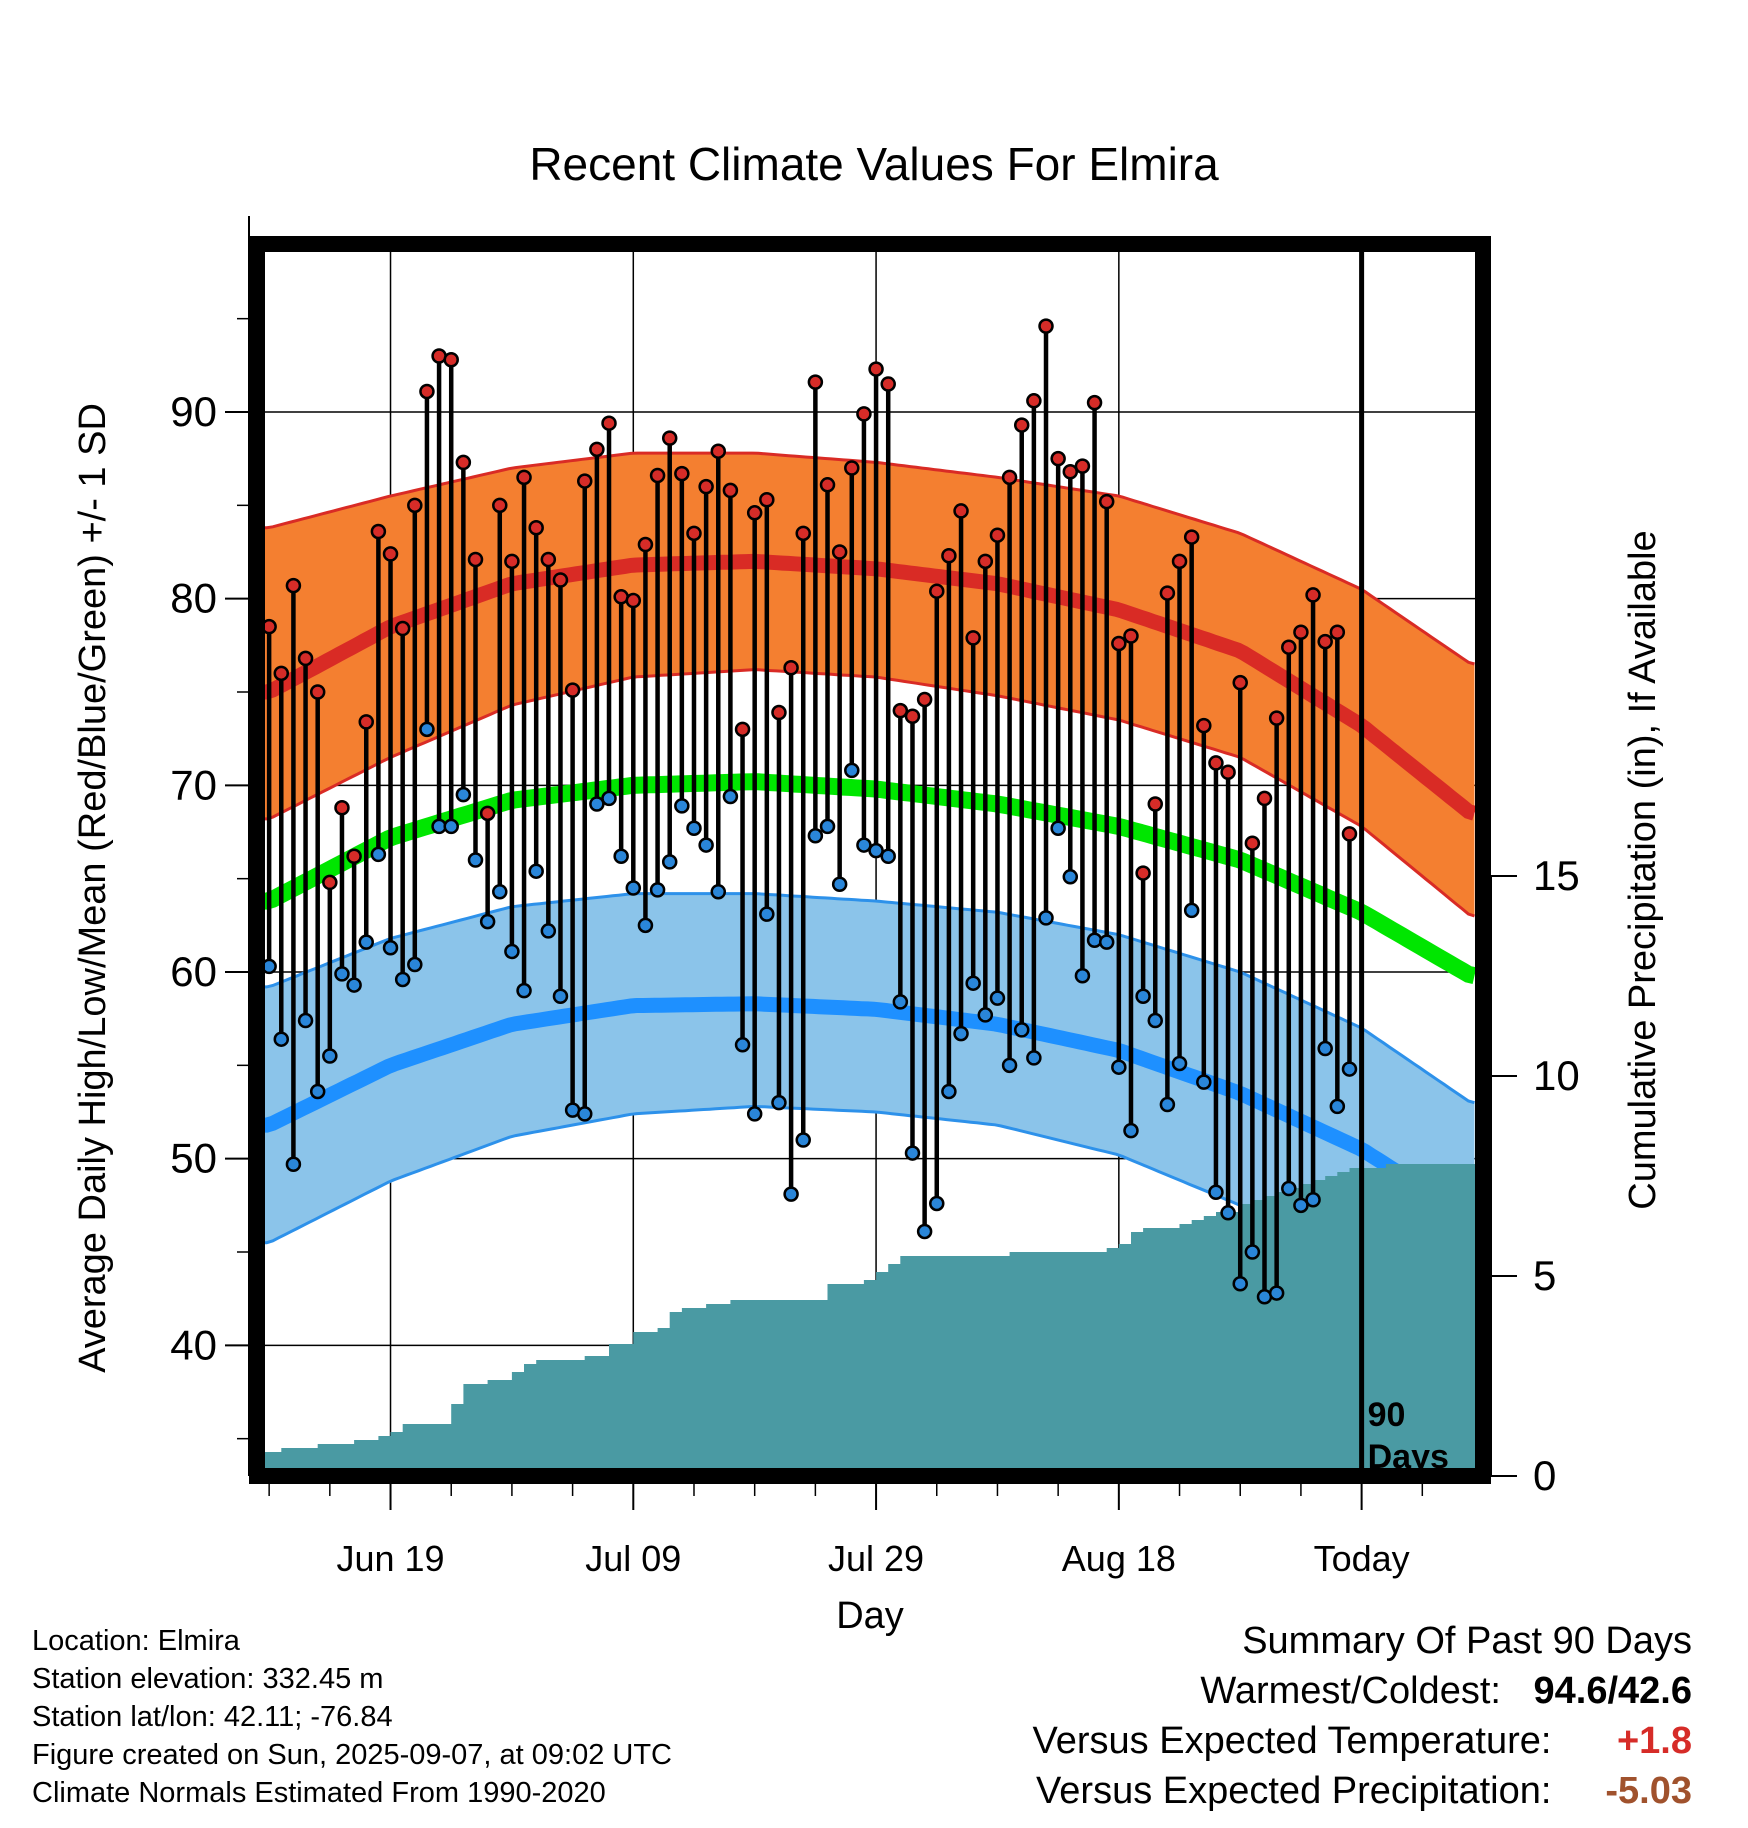  What do you see at coordinates (208, 1679) in the screenshot?
I see `info-elevation: Station elevation: 332.45 m` at bounding box center [208, 1679].